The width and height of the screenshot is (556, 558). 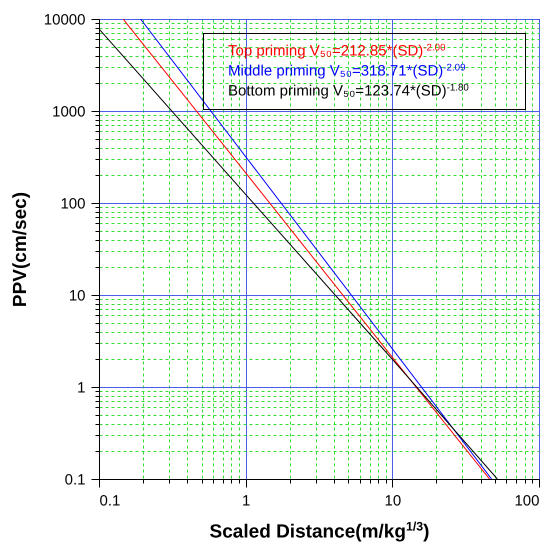 I want to click on y-tick-label: 0.1, so click(x=75, y=480).